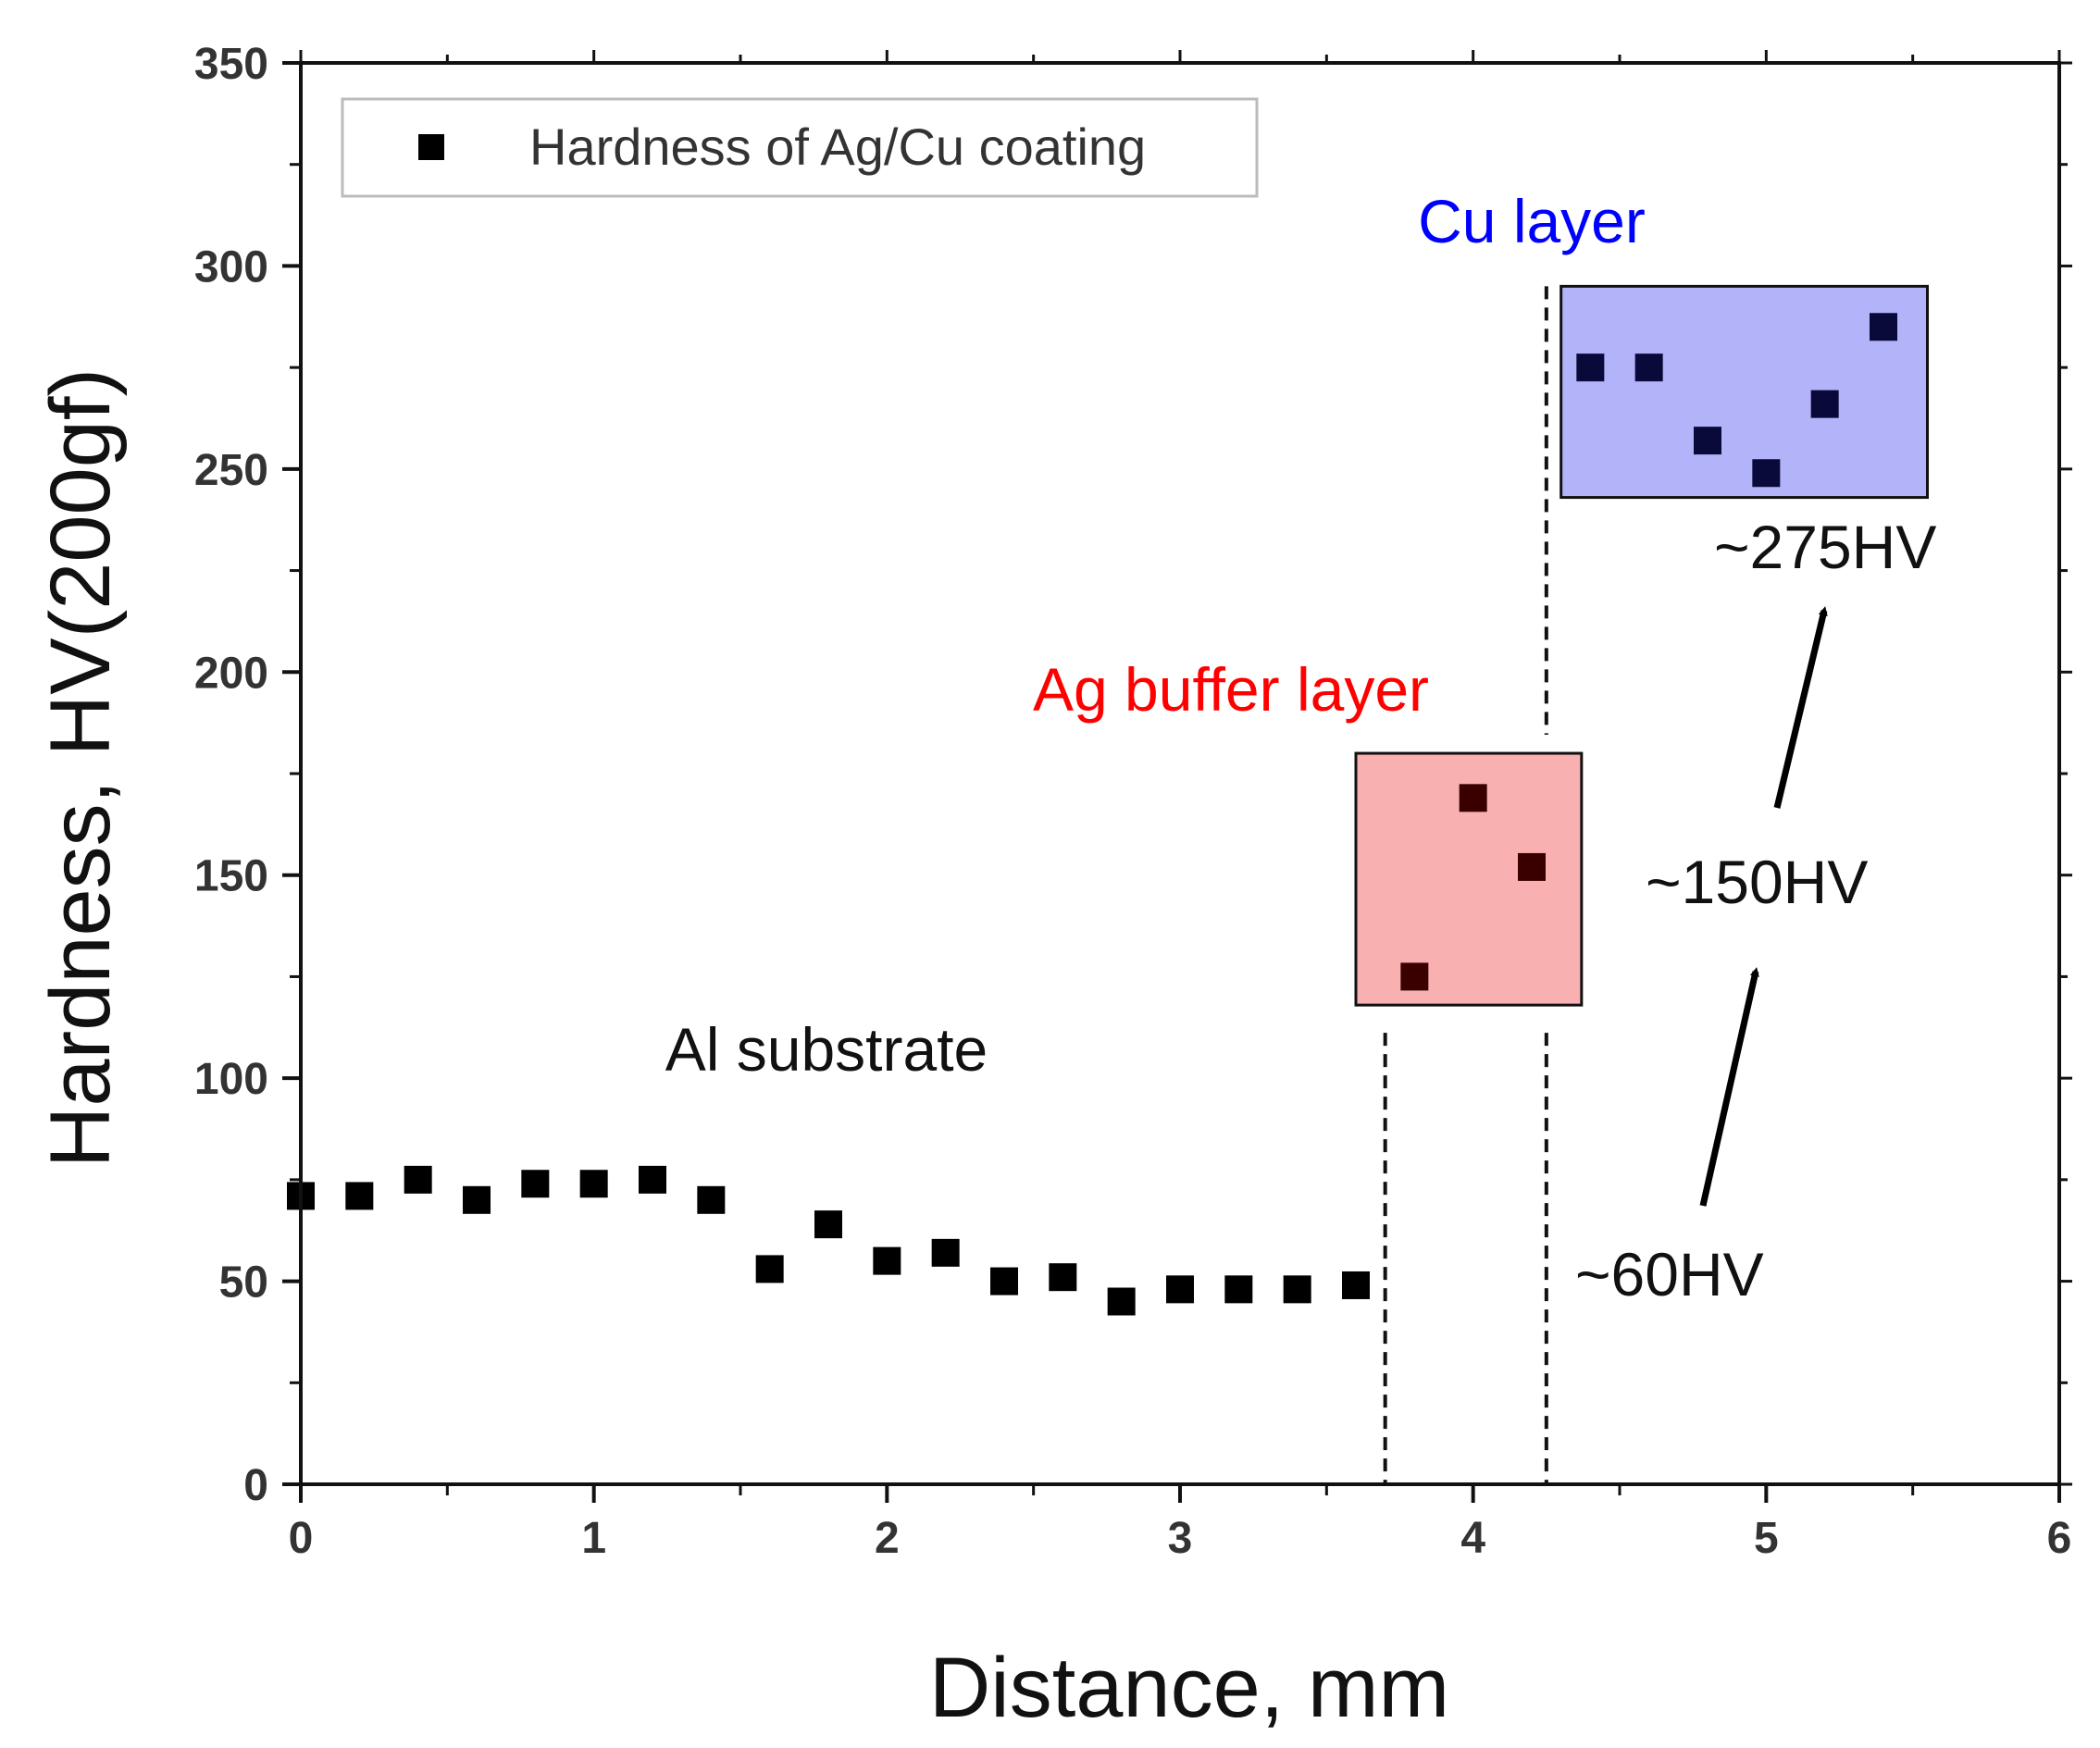 This screenshot has width=2100, height=1748. I want to click on x-tick-label: 5, so click(1766, 1539).